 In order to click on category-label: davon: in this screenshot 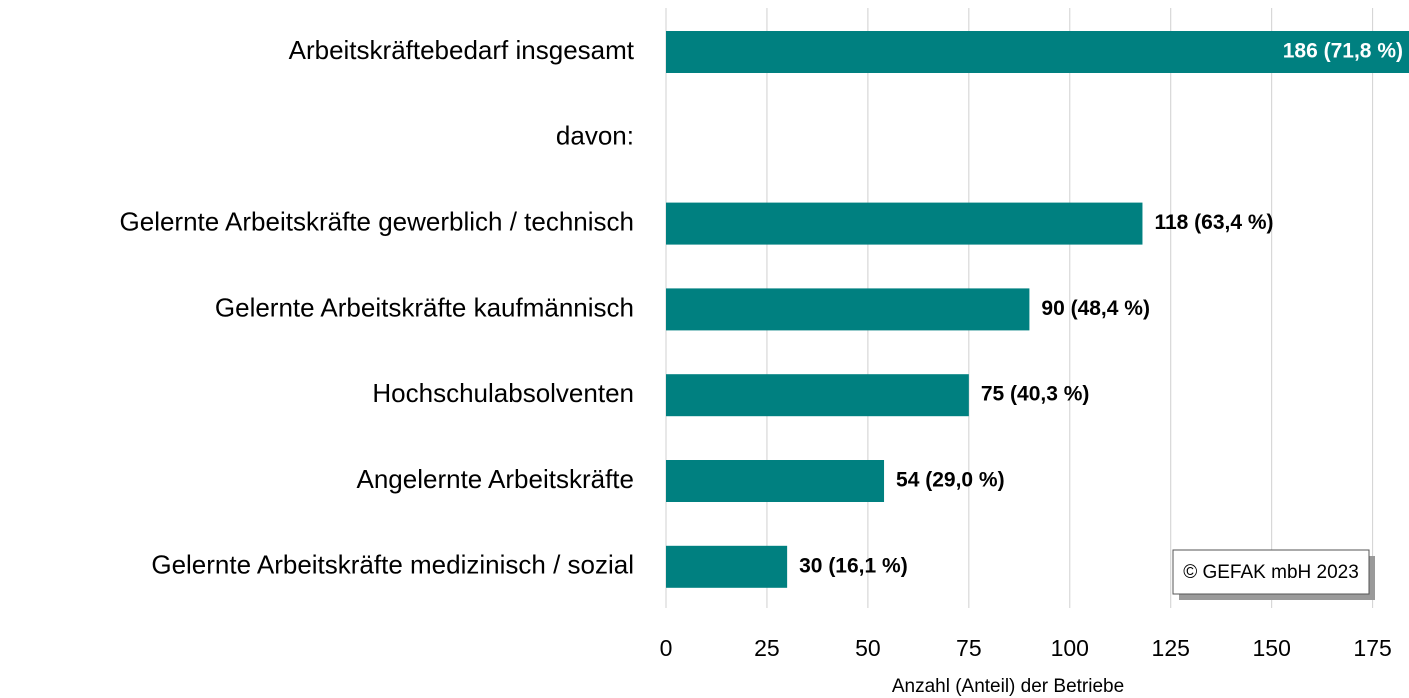, I will do `click(595, 136)`.